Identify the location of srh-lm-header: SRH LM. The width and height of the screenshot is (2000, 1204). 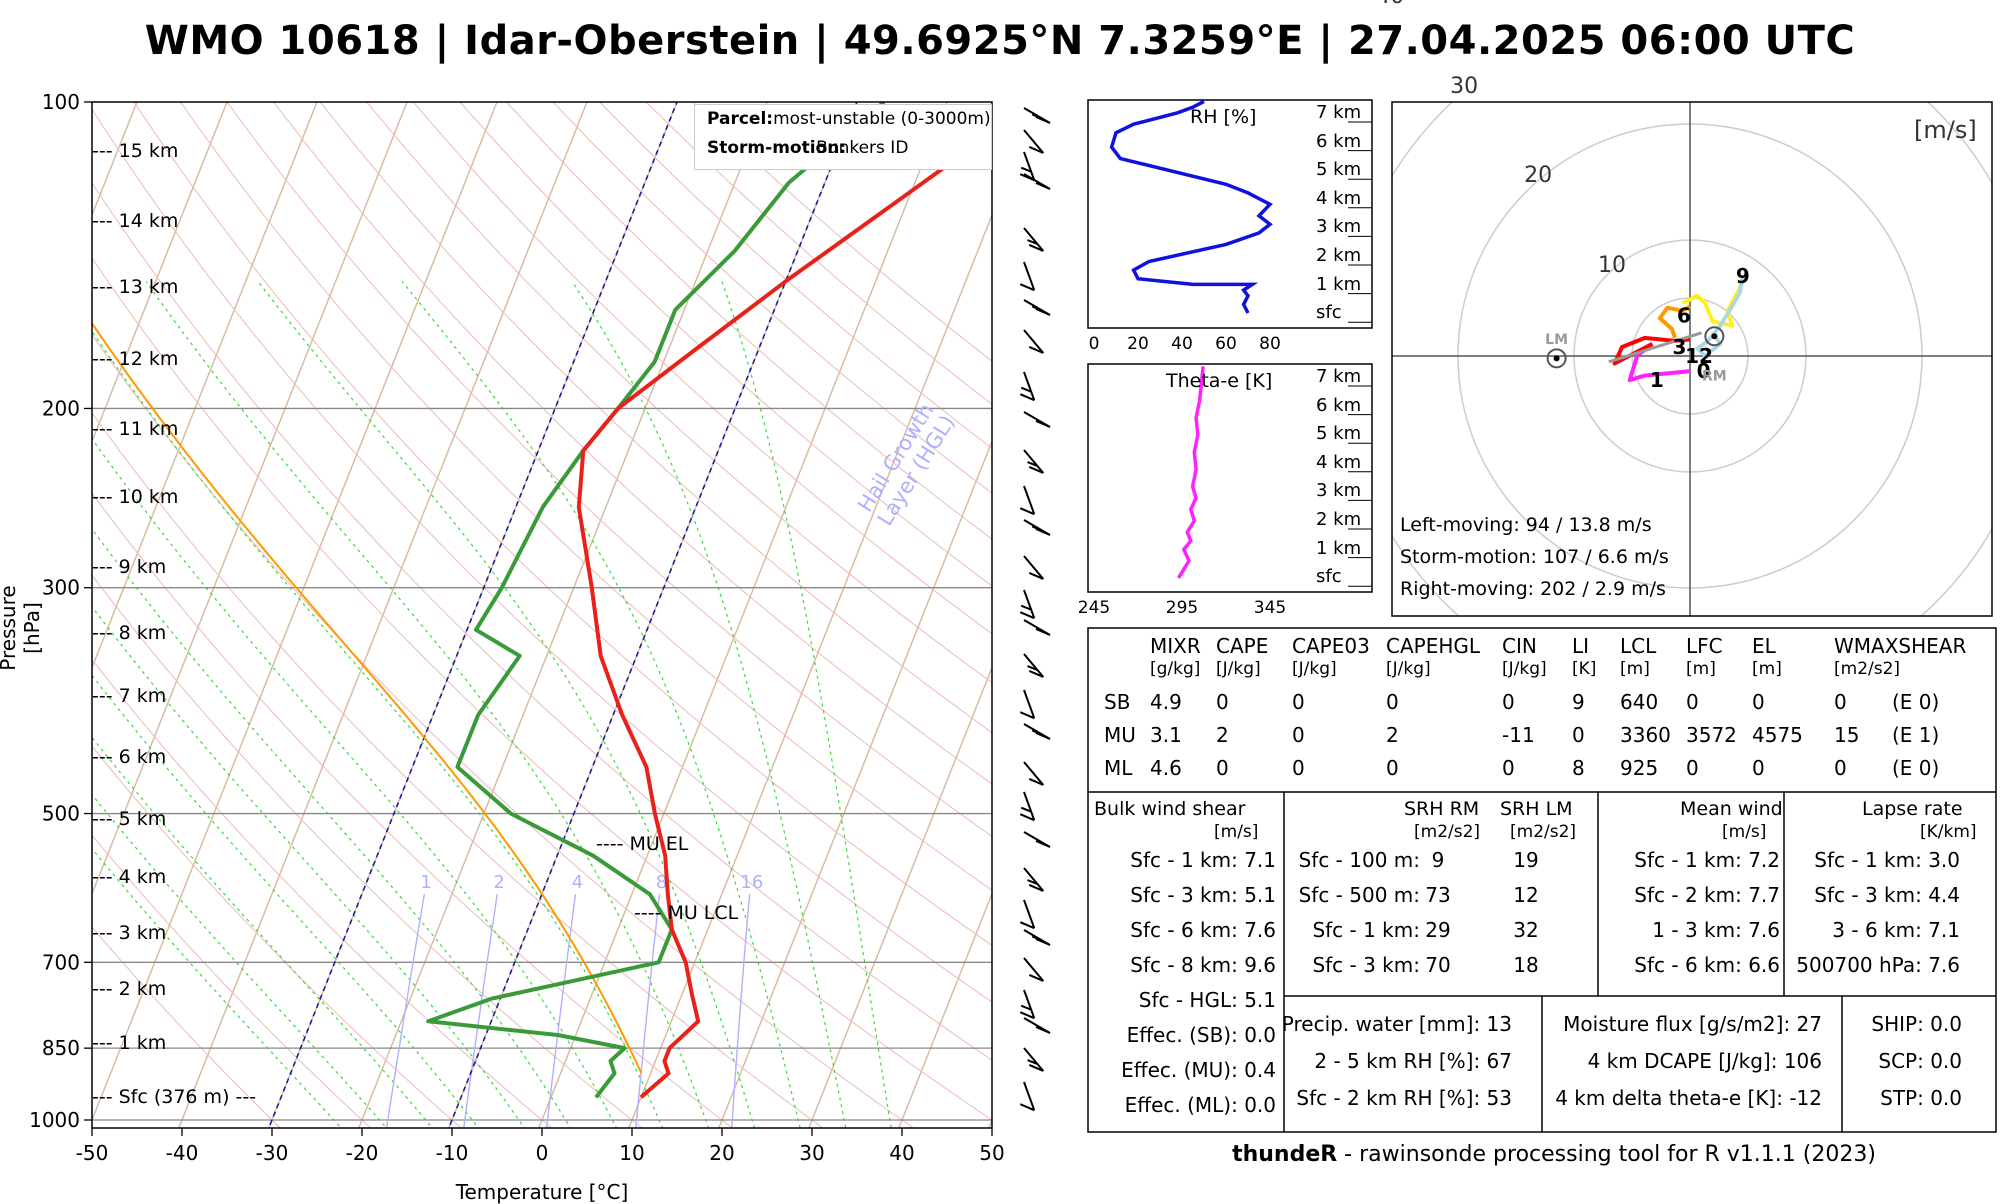
(1536, 809).